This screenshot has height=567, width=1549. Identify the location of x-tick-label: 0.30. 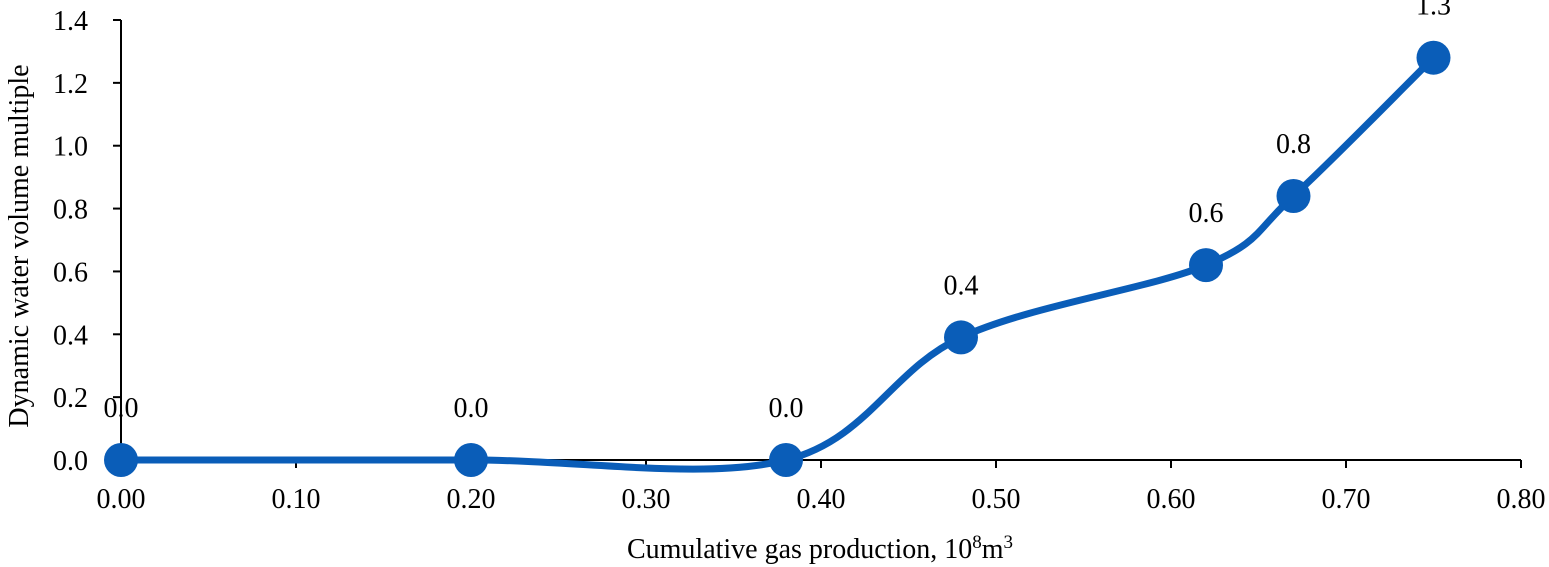
(646, 499).